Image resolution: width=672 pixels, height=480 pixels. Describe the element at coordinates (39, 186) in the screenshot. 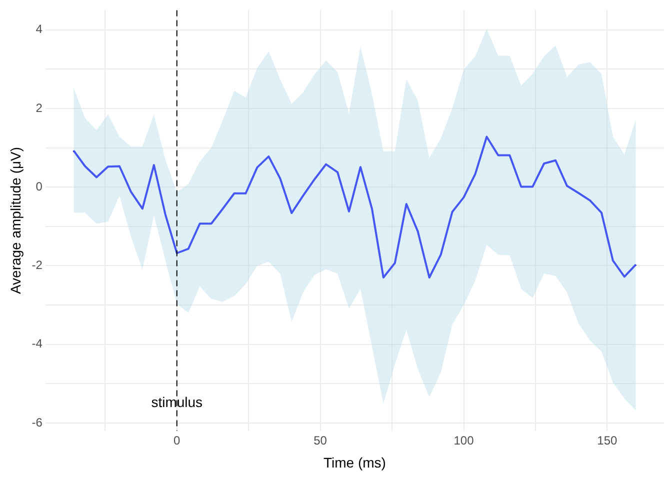

I see `y-tick-label: 0` at that location.